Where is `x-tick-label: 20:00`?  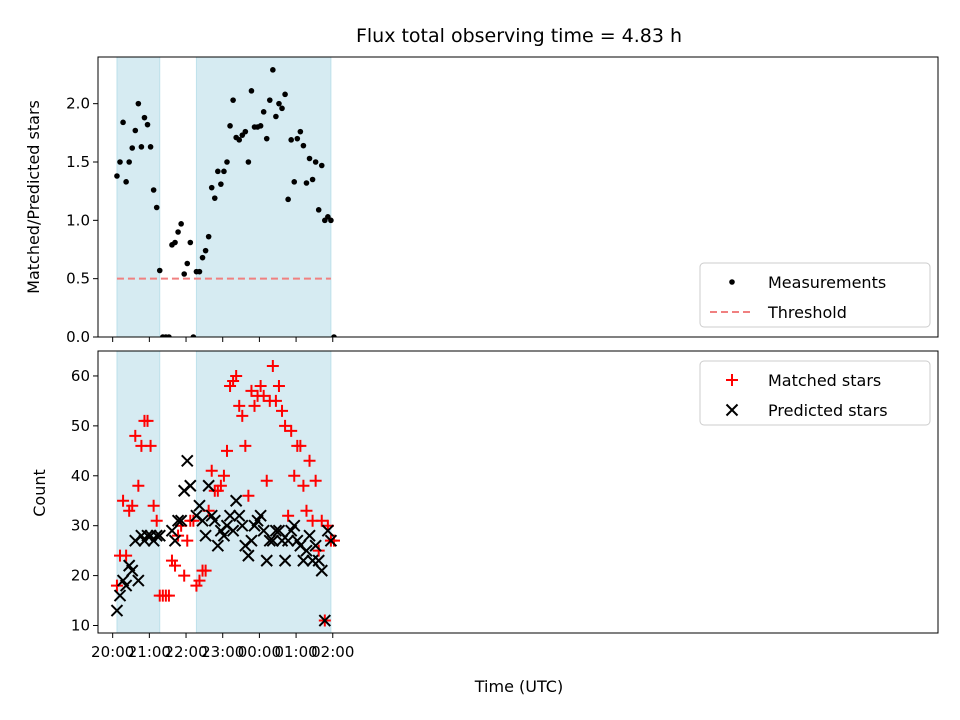 x-tick-label: 20:00 is located at coordinates (112, 652).